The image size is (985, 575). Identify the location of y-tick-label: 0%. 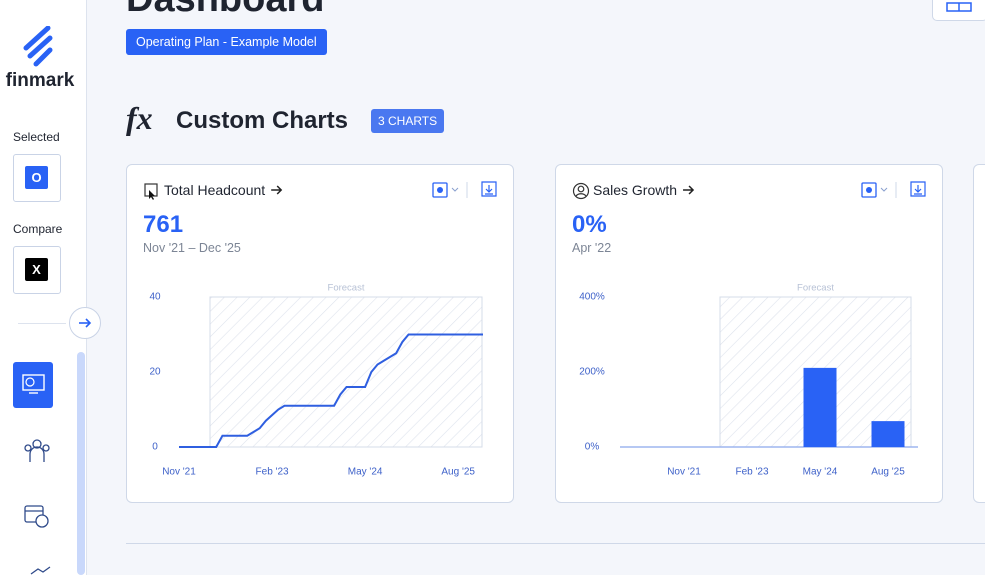
(592, 447).